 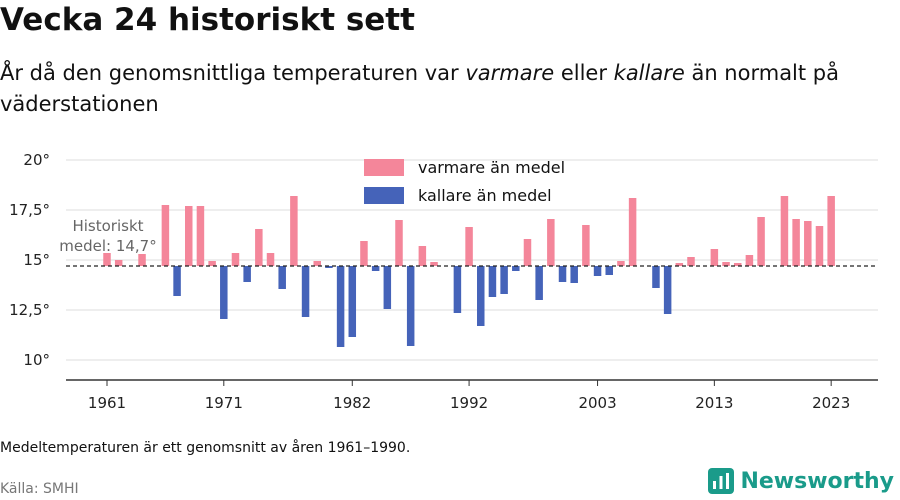 I want to click on bar-2021, so click(x=808, y=243).